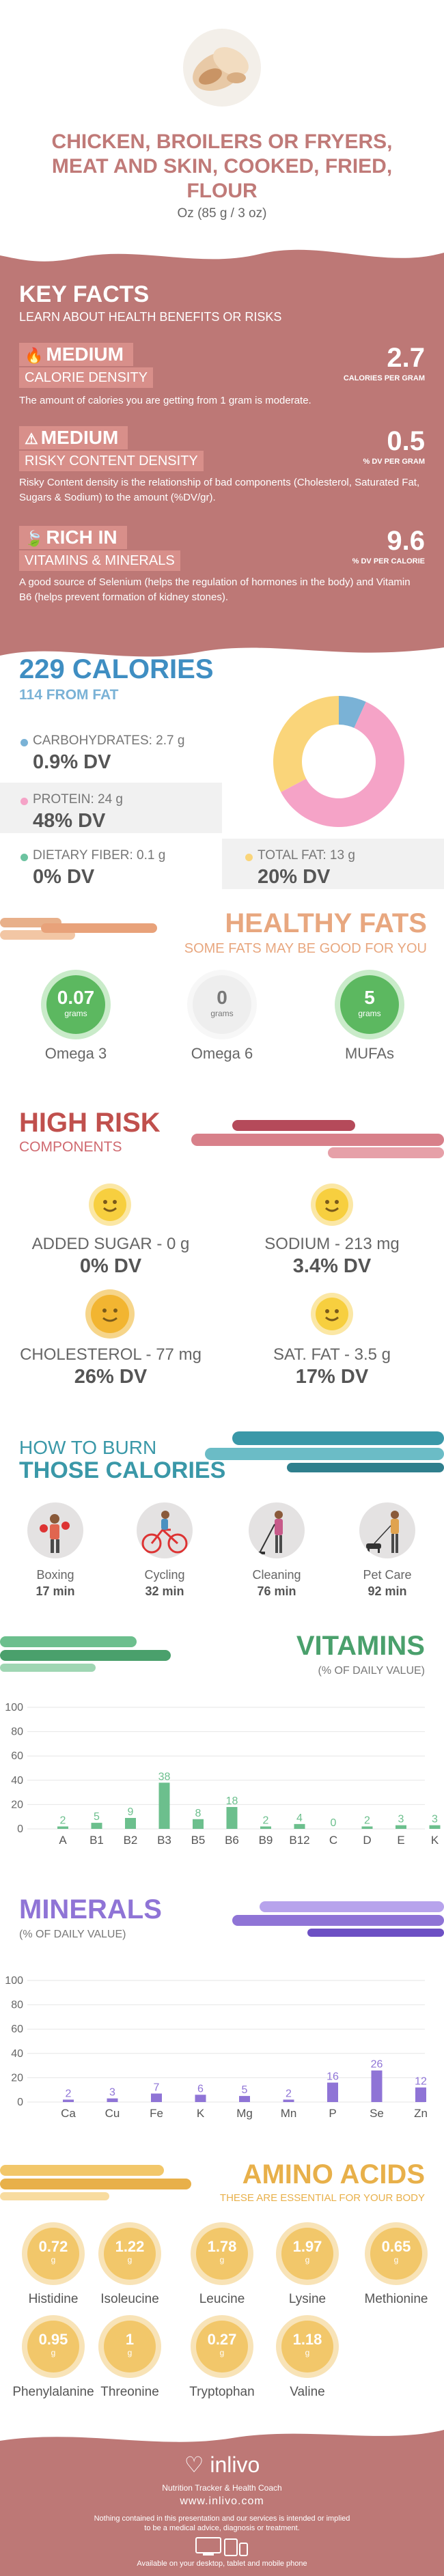 This screenshot has width=444, height=2576. Describe the element at coordinates (322, 2198) in the screenshot. I see `amino-subtitle: THESE ARE ESSENTIAL FOR YOUR BODY` at that location.